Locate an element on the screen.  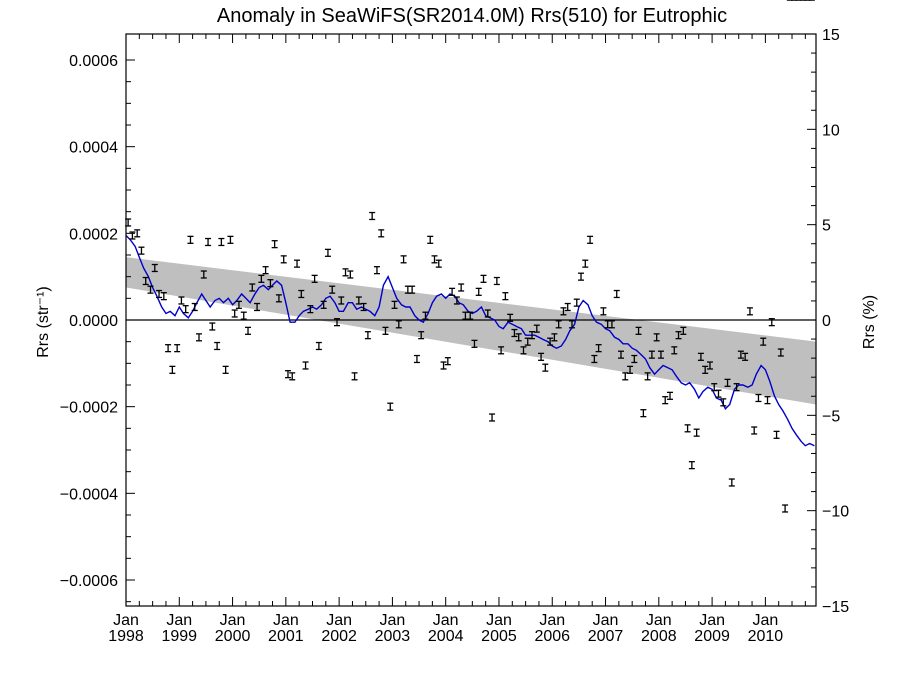
x-tick-label-year: 2004 is located at coordinates (446, 636).